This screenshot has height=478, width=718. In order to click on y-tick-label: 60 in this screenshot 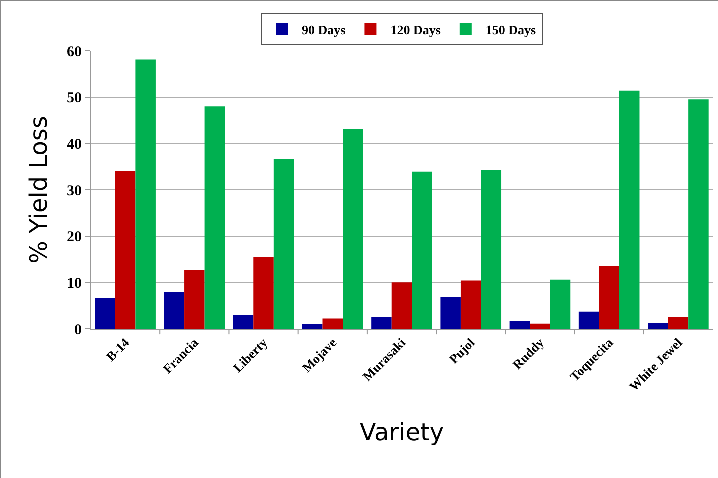, I will do `click(74, 52)`.